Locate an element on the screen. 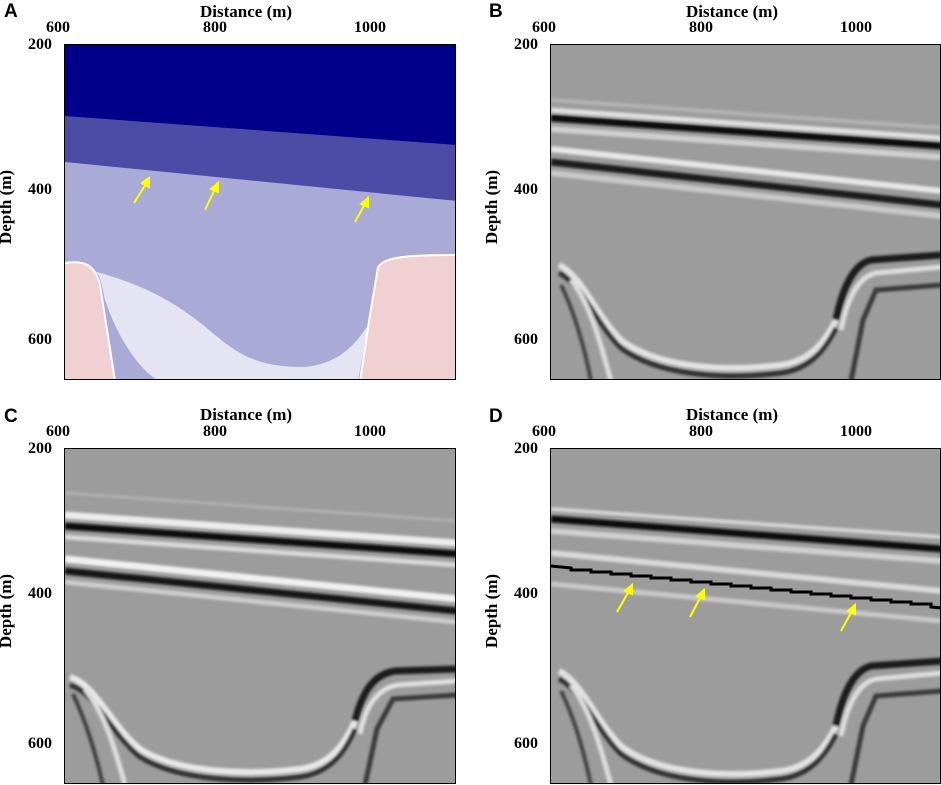 The height and width of the screenshot is (785, 941). channel-c-white is located at coordinates (213, 725).